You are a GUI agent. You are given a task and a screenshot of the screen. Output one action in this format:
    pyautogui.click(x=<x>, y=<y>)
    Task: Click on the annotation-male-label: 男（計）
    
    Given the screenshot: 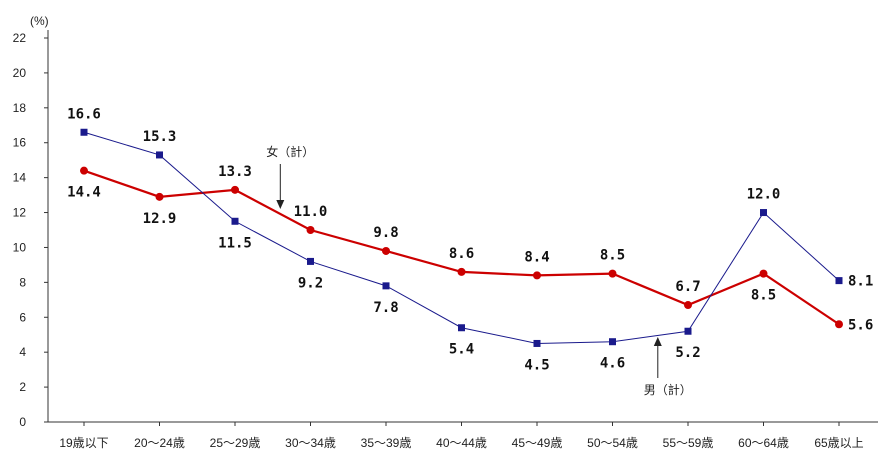 What is the action you would take?
    pyautogui.click(x=668, y=389)
    